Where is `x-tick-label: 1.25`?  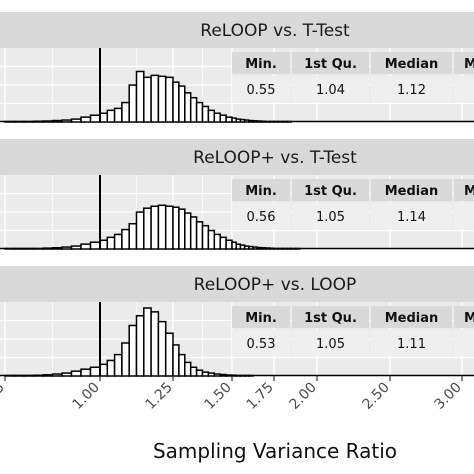
x-tick-label: 1.25 is located at coordinates (158, 396).